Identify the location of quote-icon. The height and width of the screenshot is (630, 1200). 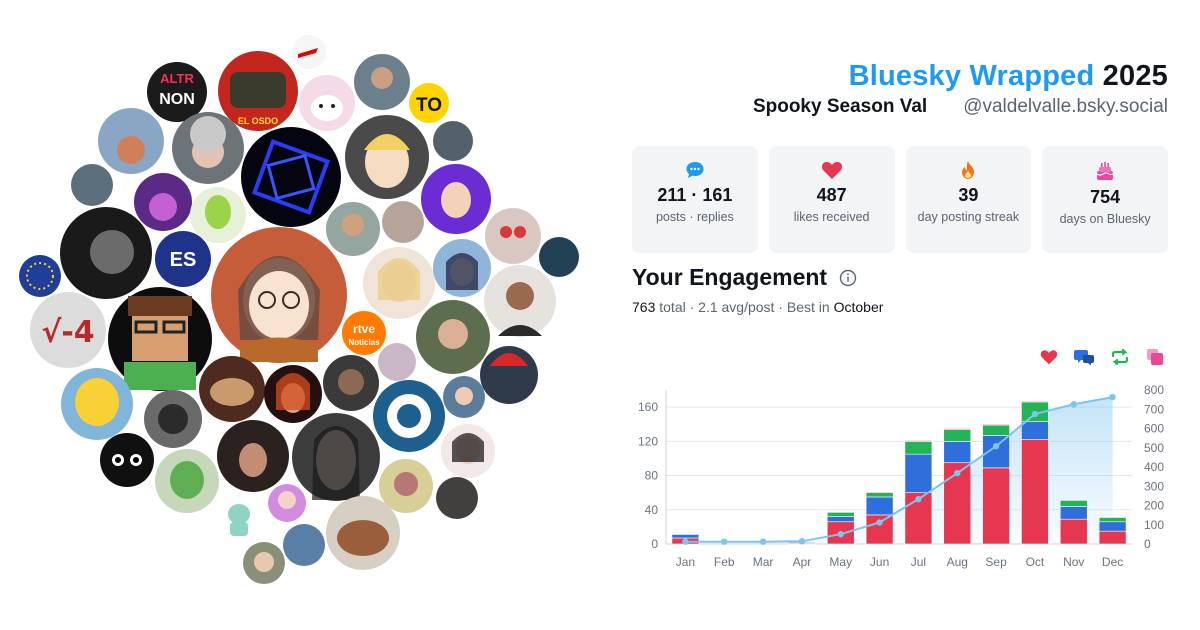
(1084, 357).